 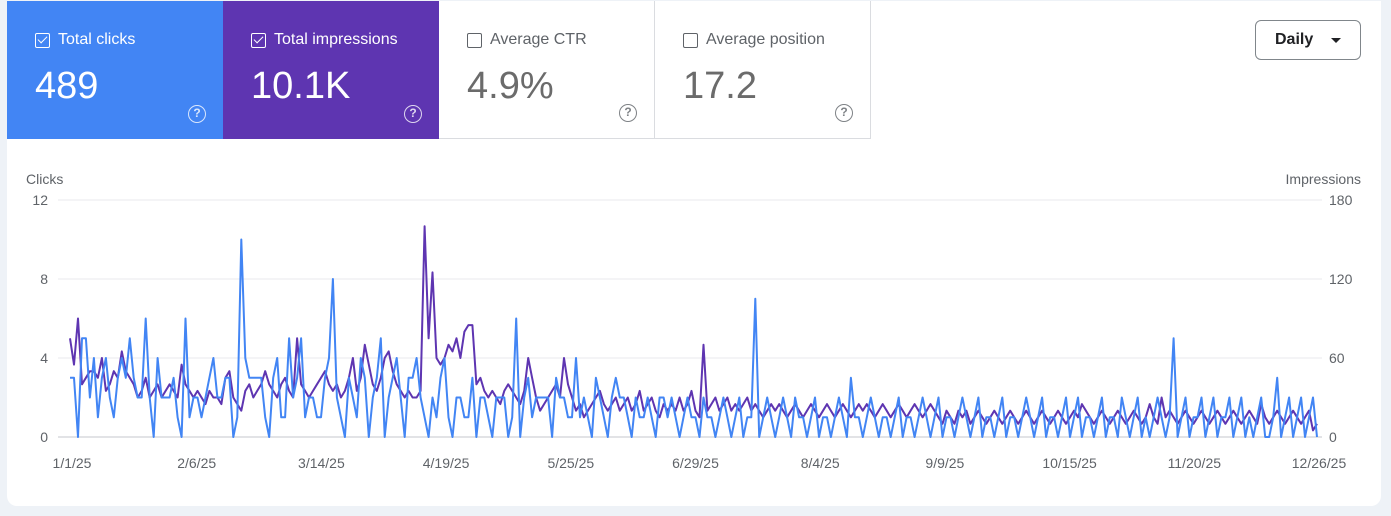 What do you see at coordinates (336, 39) in the screenshot?
I see `total-impressions-label: Total impressions` at bounding box center [336, 39].